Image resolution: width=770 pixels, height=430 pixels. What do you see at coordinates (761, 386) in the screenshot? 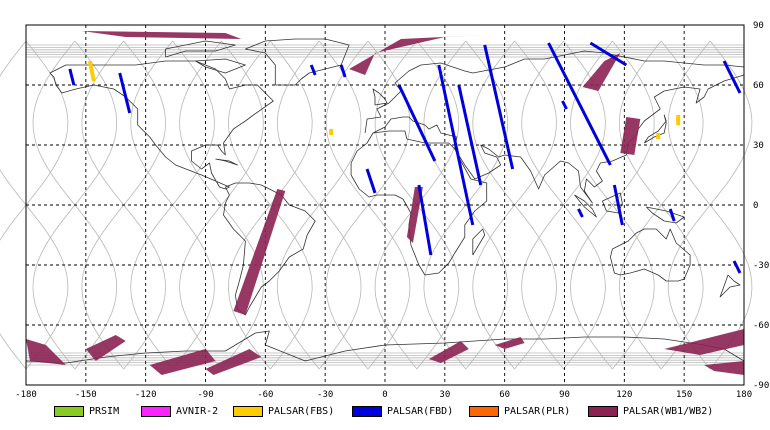
I see `y-tick-label: -90` at bounding box center [761, 386].